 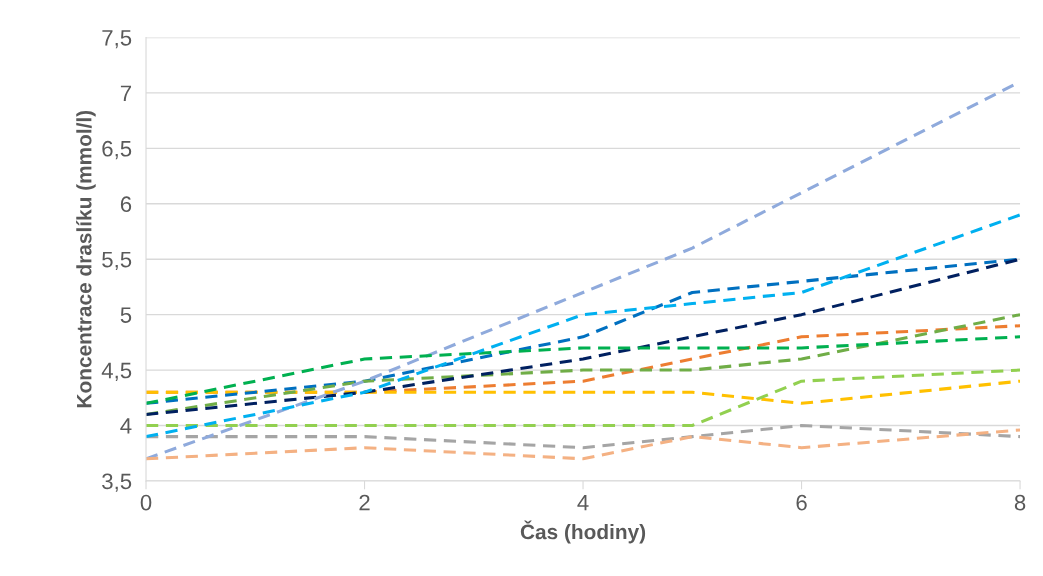 I want to click on x-tick-label: 0, so click(x=146, y=502).